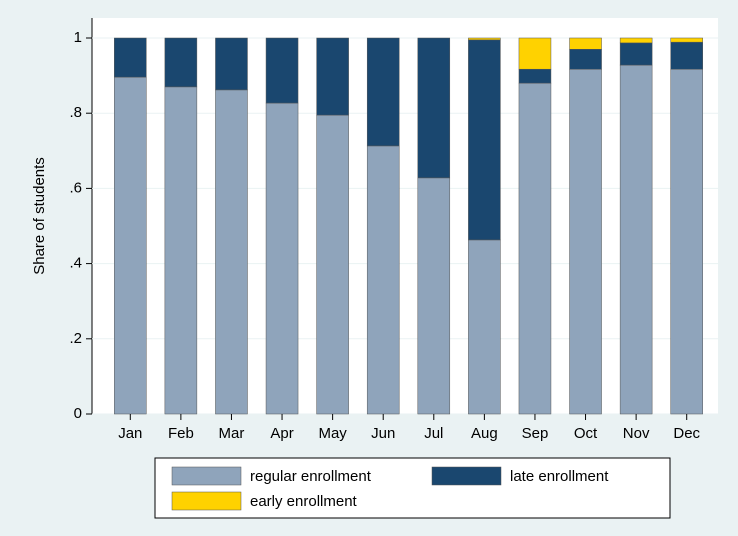 Image resolution: width=738 pixels, height=536 pixels. I want to click on legend-label: regular enrollment, so click(311, 476).